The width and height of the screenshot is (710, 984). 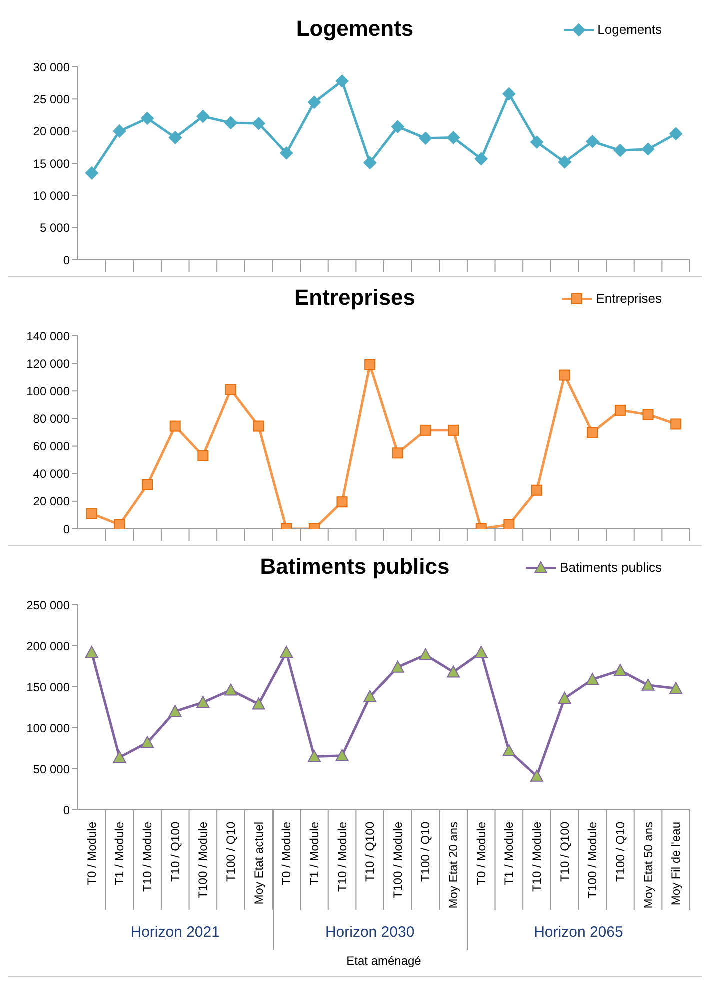 What do you see at coordinates (55, 228) in the screenshot?
I see `y-tick-label: 5 000` at bounding box center [55, 228].